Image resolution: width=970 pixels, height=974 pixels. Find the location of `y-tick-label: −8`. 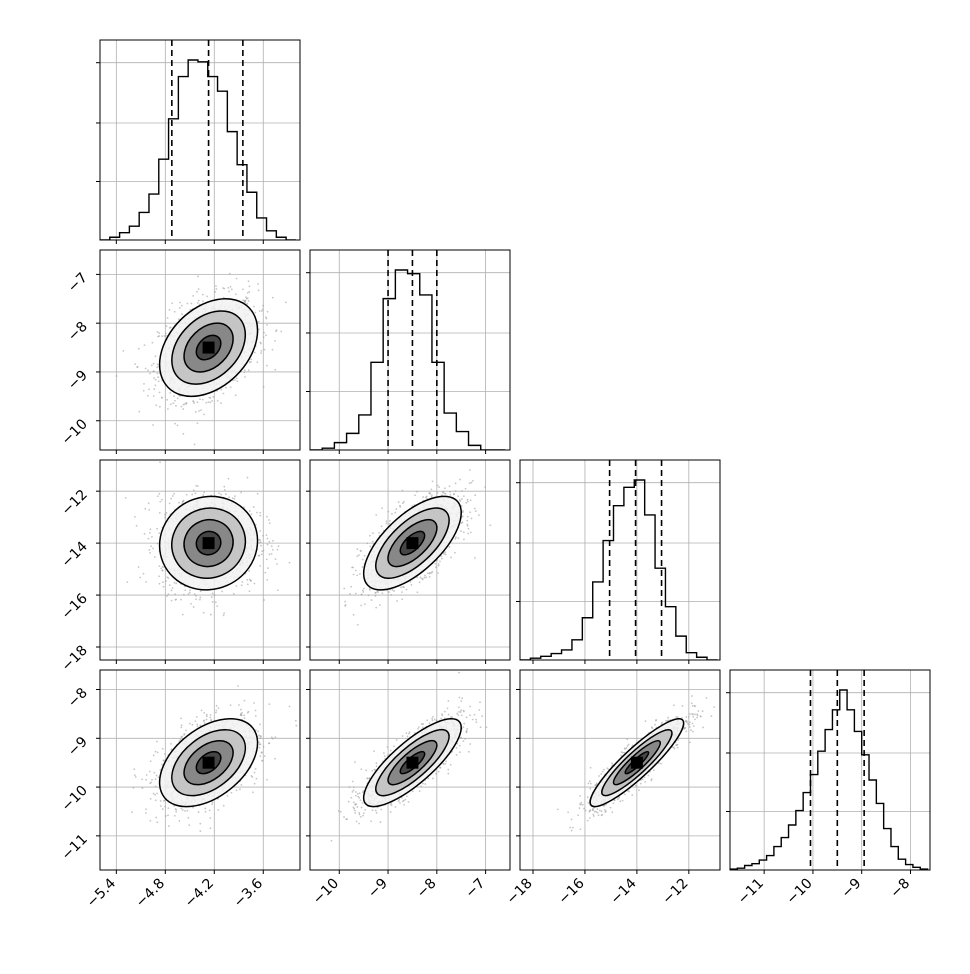

y-tick-label: −8 is located at coordinates (78, 332).